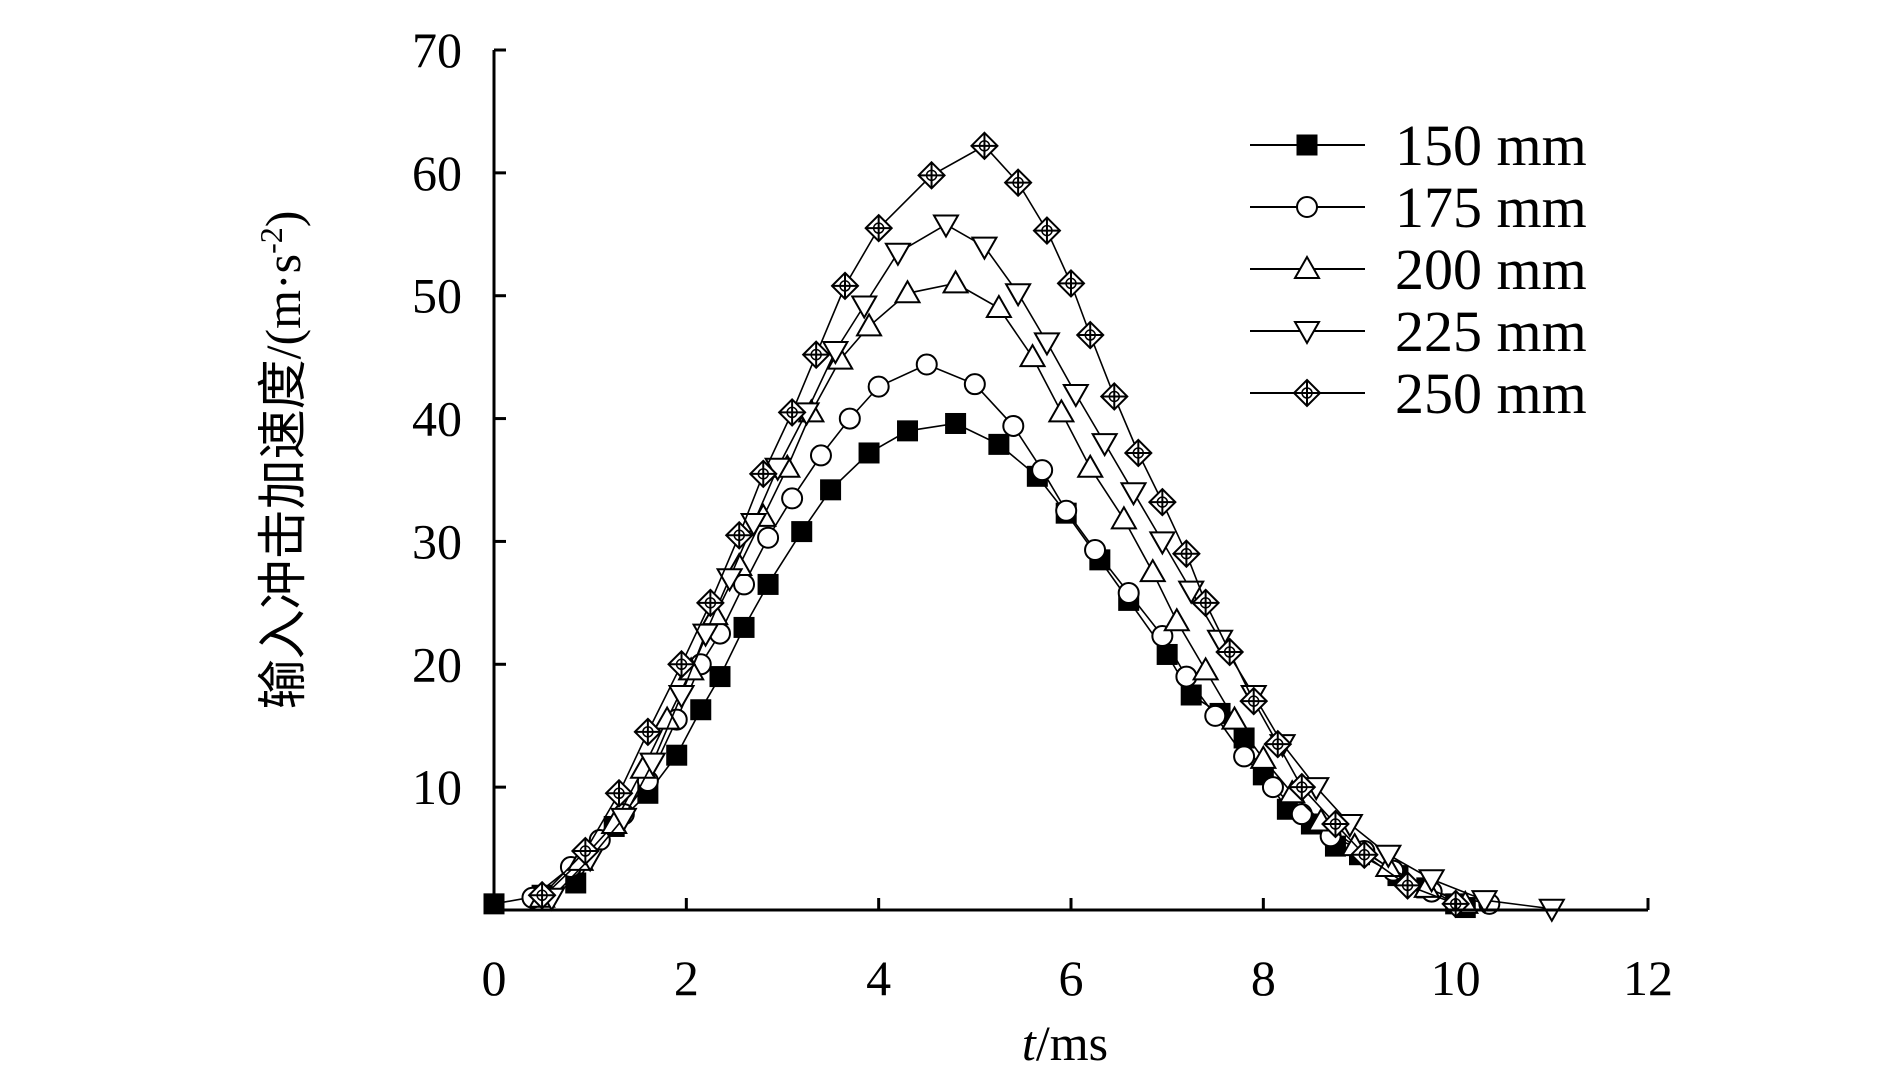 This screenshot has height=1075, width=1890. I want to click on x-tick-label: 8, so click(1263, 978).